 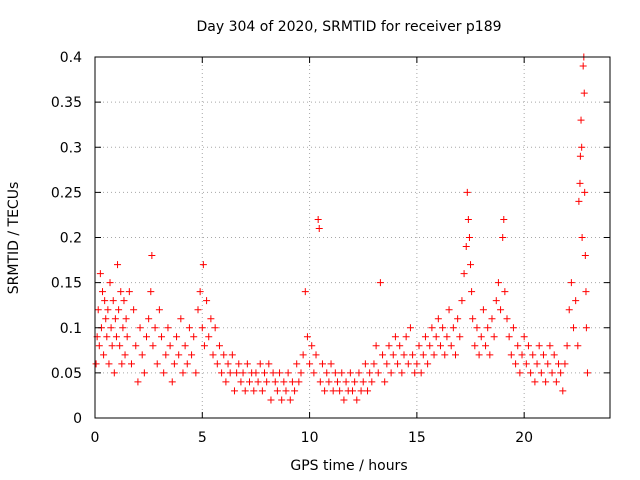 I want to click on y-tick-label: 0.15, so click(x=66, y=284).